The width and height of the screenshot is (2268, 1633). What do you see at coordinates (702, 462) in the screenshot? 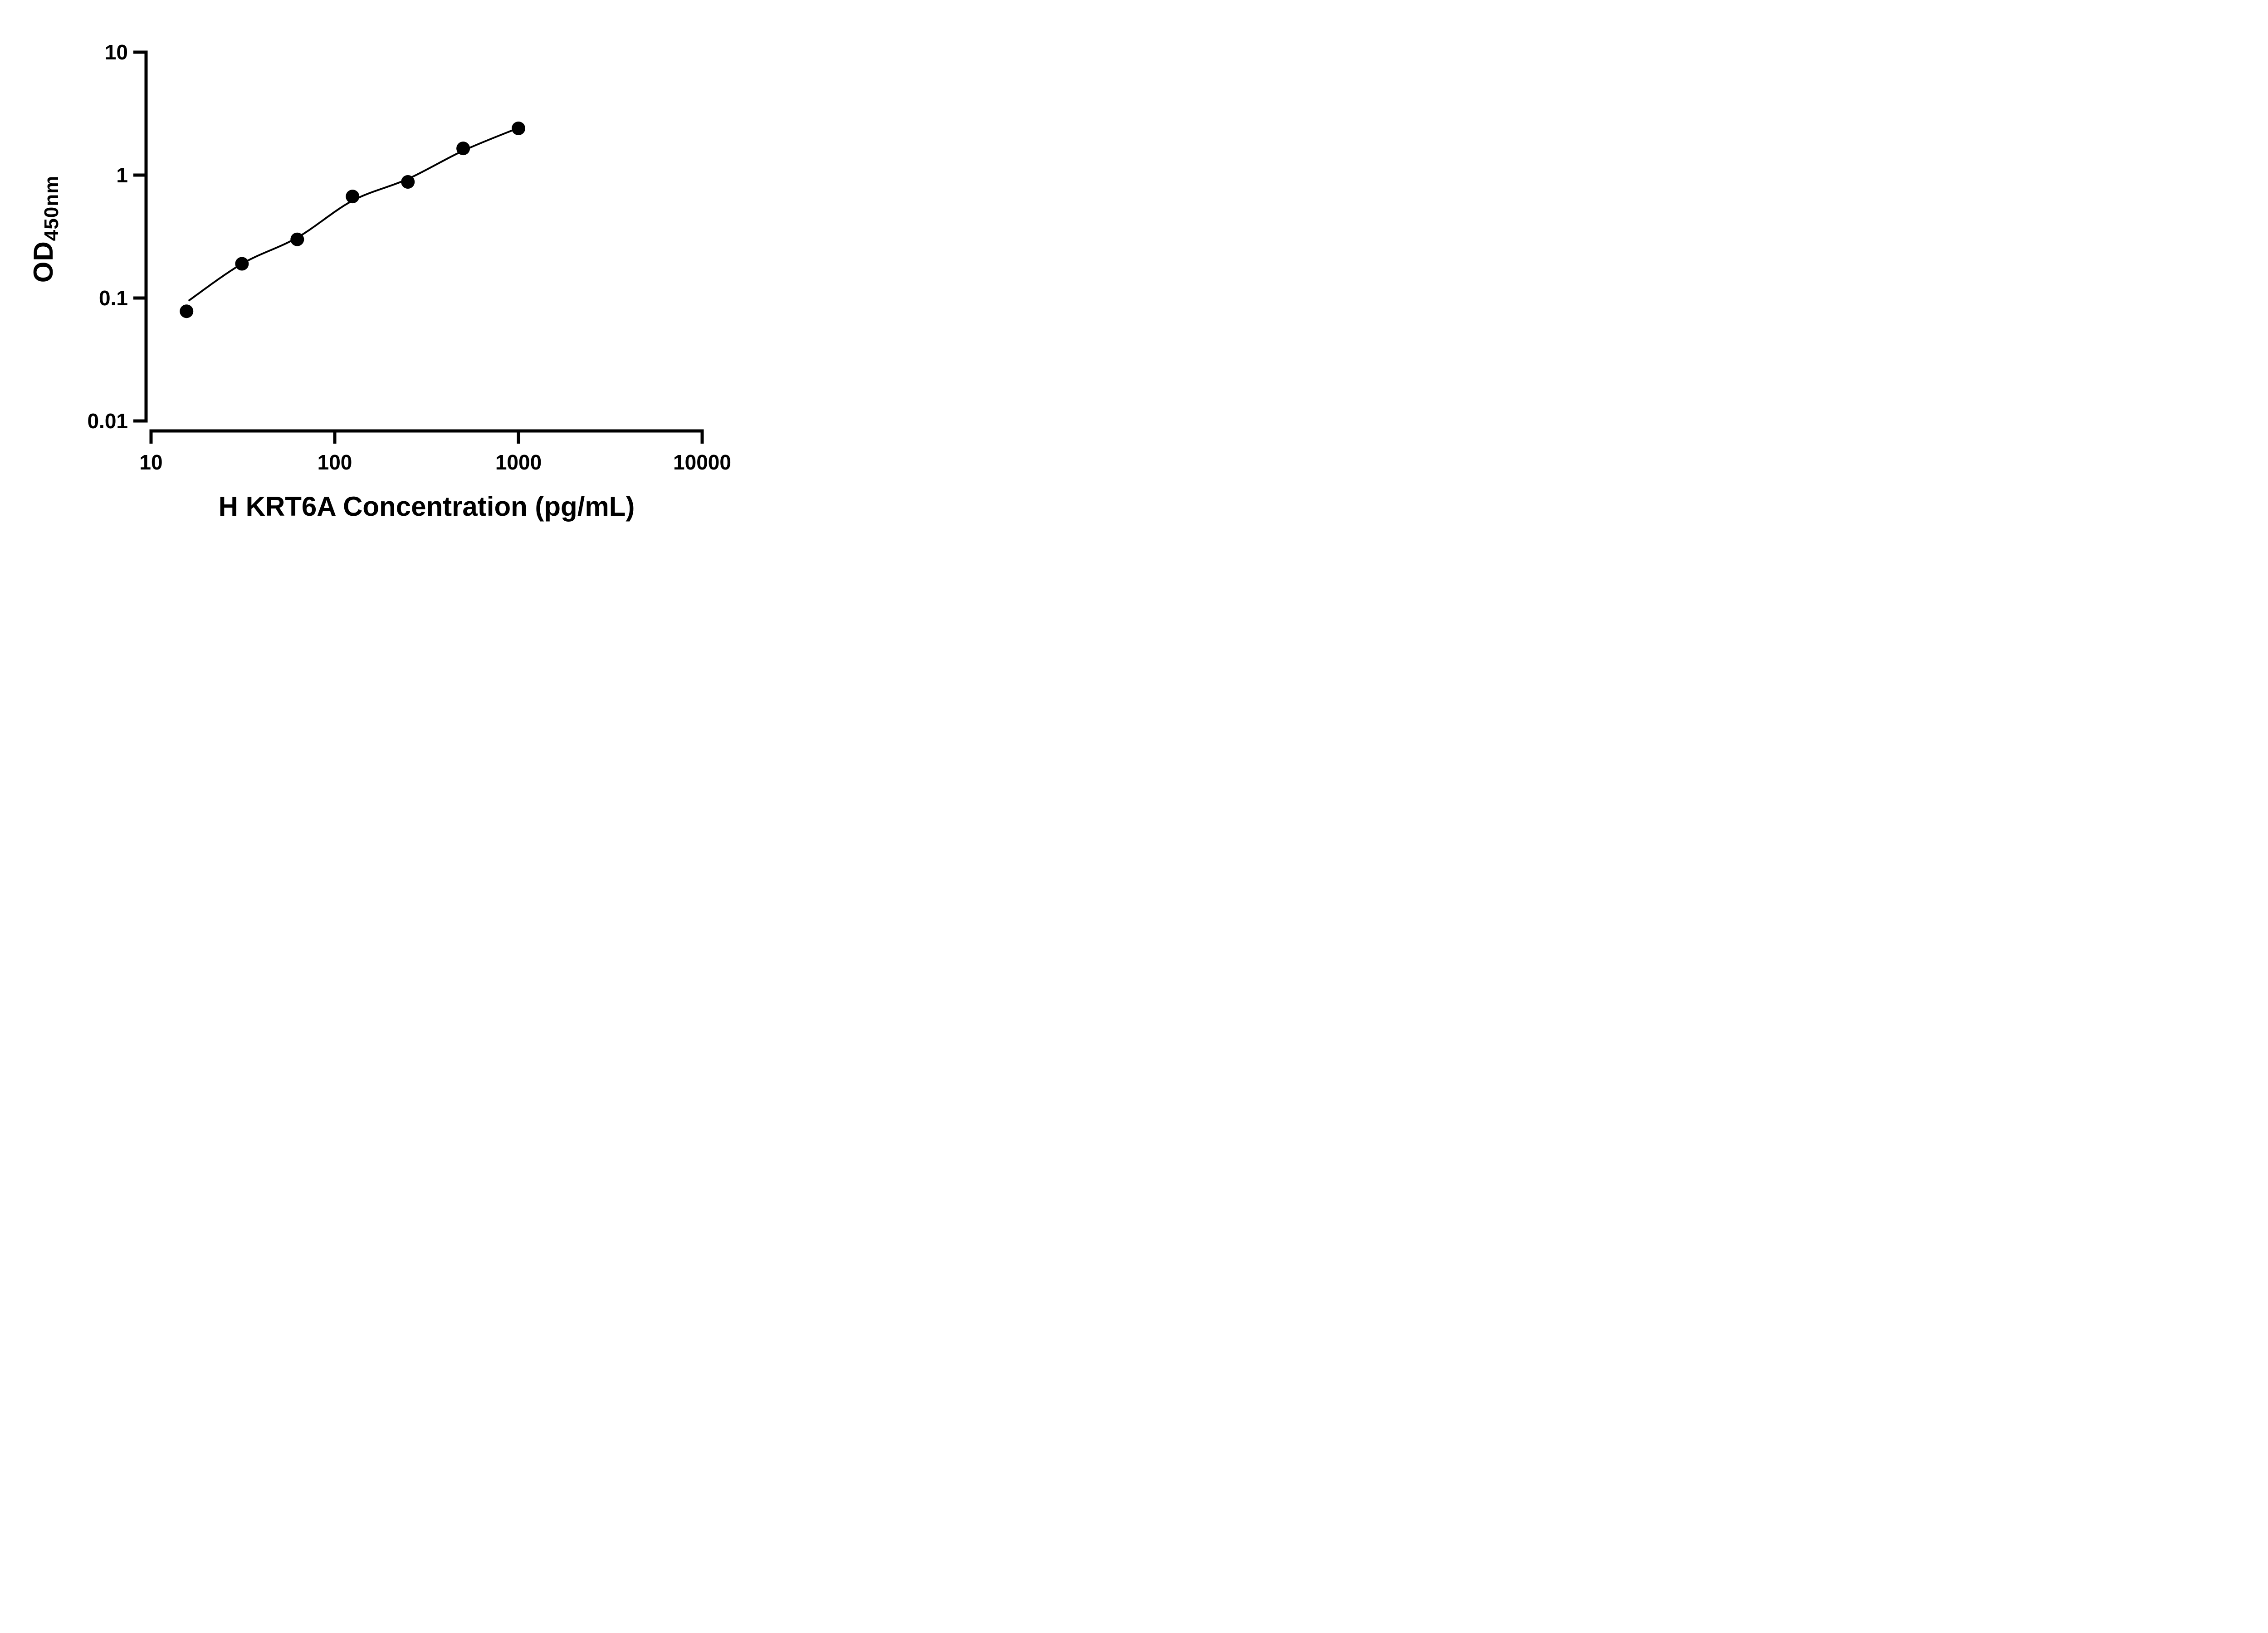
I see `x-tick-label: 10000` at bounding box center [702, 462].